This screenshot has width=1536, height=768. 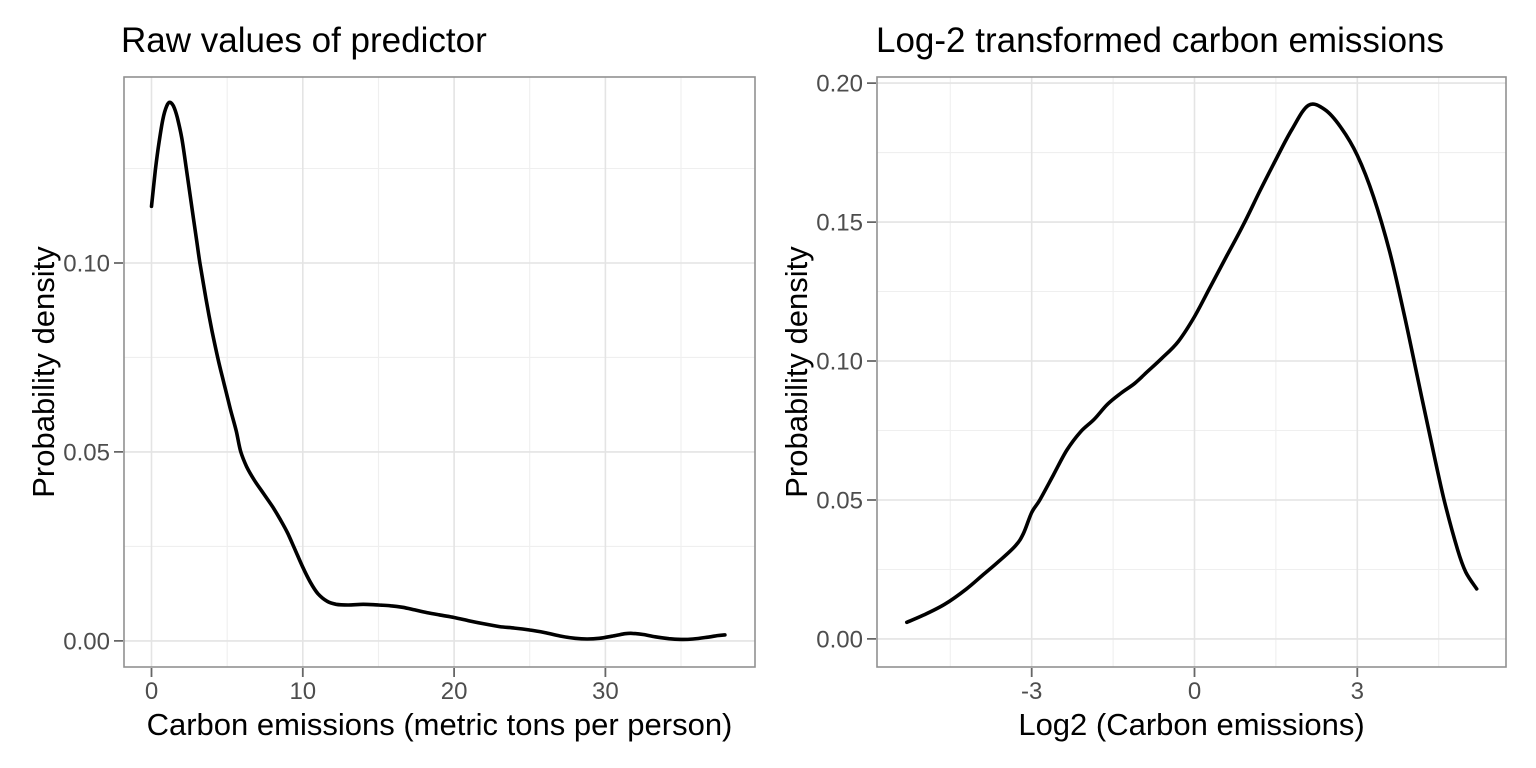 I want to click on x-tick-label: 20, so click(x=454, y=691).